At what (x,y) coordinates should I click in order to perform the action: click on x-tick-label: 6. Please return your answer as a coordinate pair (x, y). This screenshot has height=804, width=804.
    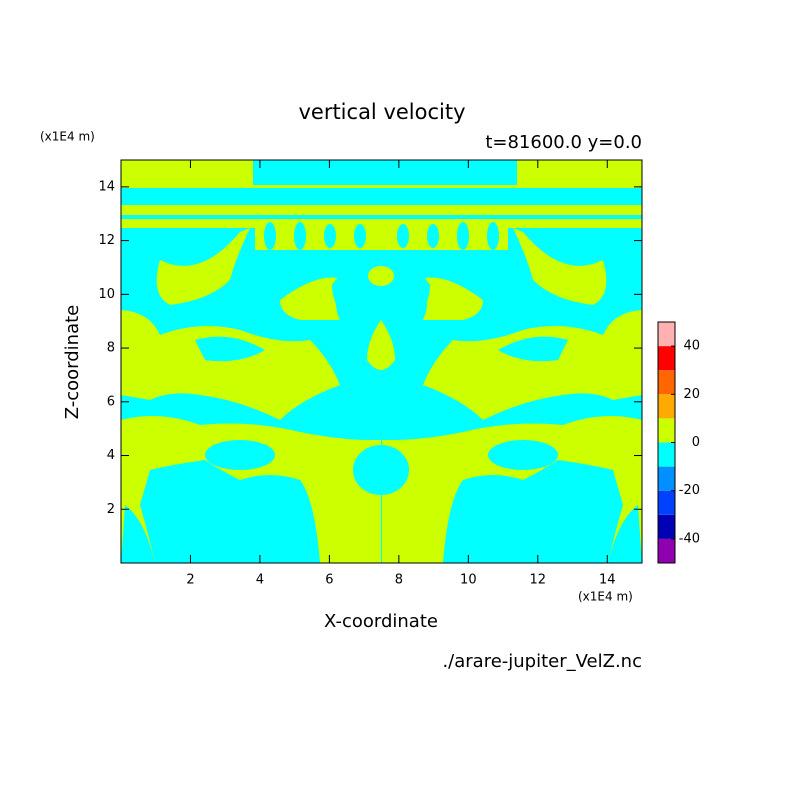
    Looking at the image, I should click on (329, 580).